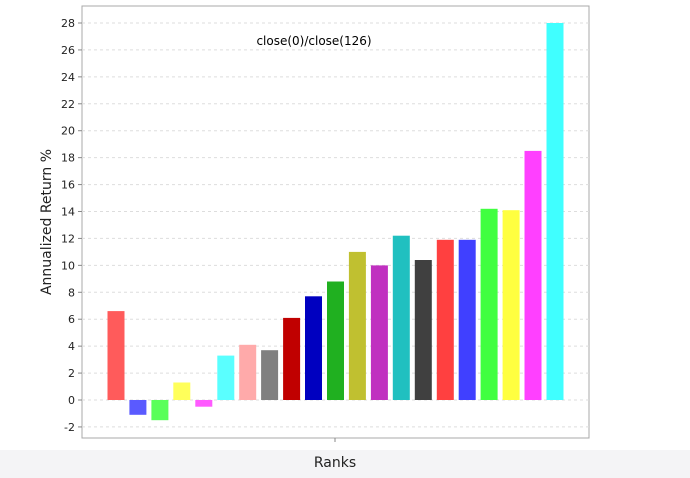  I want to click on y-tick-label: 16, so click(68, 185).